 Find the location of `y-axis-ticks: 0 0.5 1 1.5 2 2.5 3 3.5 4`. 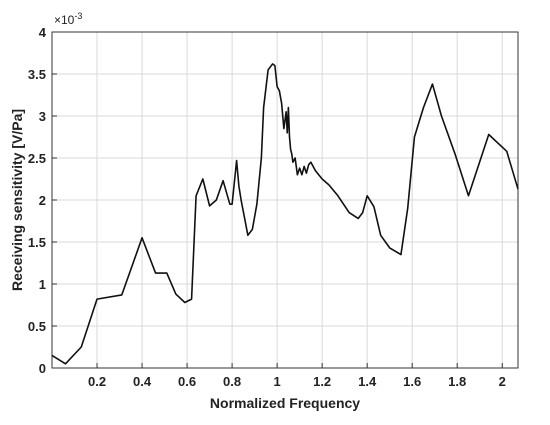

y-axis-ticks: 0 0.5 1 1.5 2 2.5 3 3.5 4 is located at coordinates (42, 200).